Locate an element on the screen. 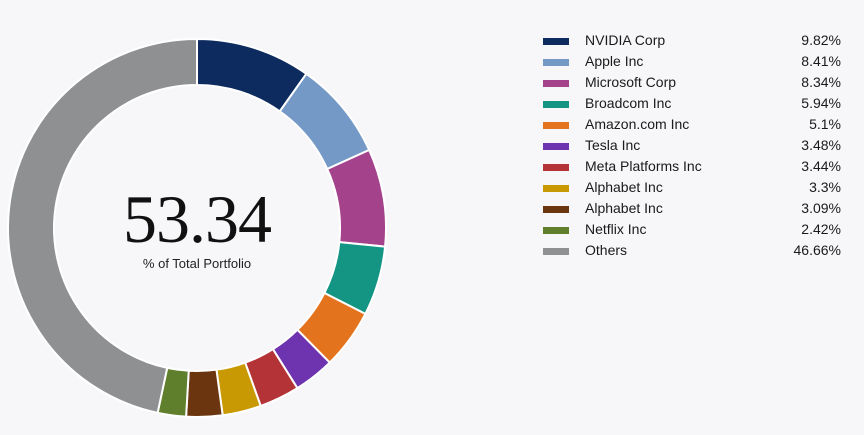 The height and width of the screenshot is (435, 864). legend-item-tesla-inc-5: Tesla Inc 3.48% is located at coordinates (693, 146).